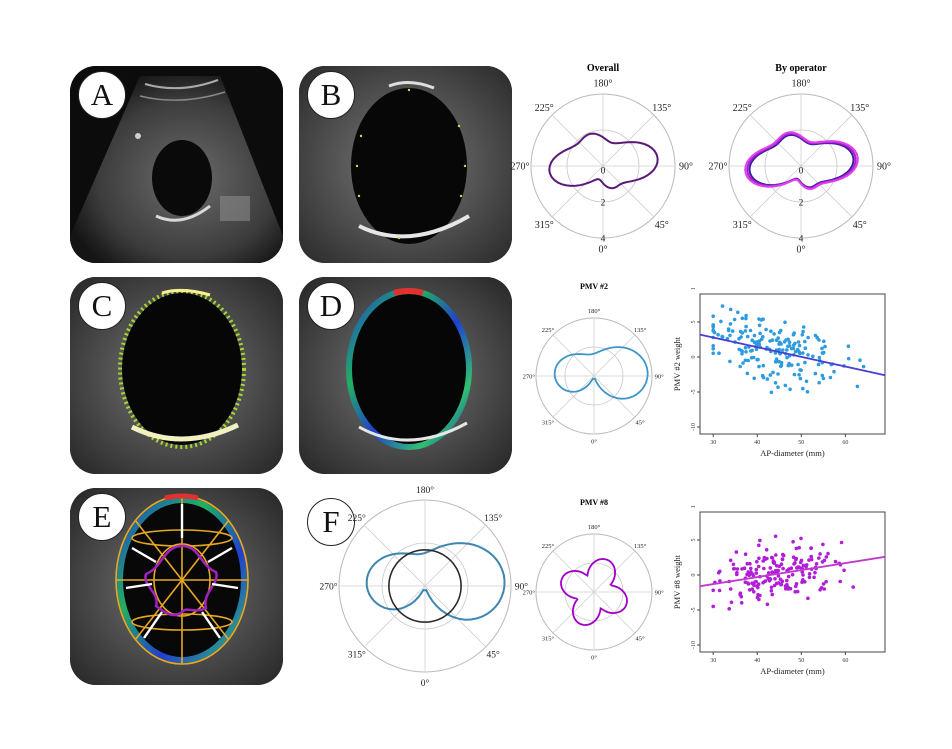 Image resolution: width=952 pixels, height=749 pixels. What do you see at coordinates (102, 306) in the screenshot?
I see `panel-label-c: C` at bounding box center [102, 306].